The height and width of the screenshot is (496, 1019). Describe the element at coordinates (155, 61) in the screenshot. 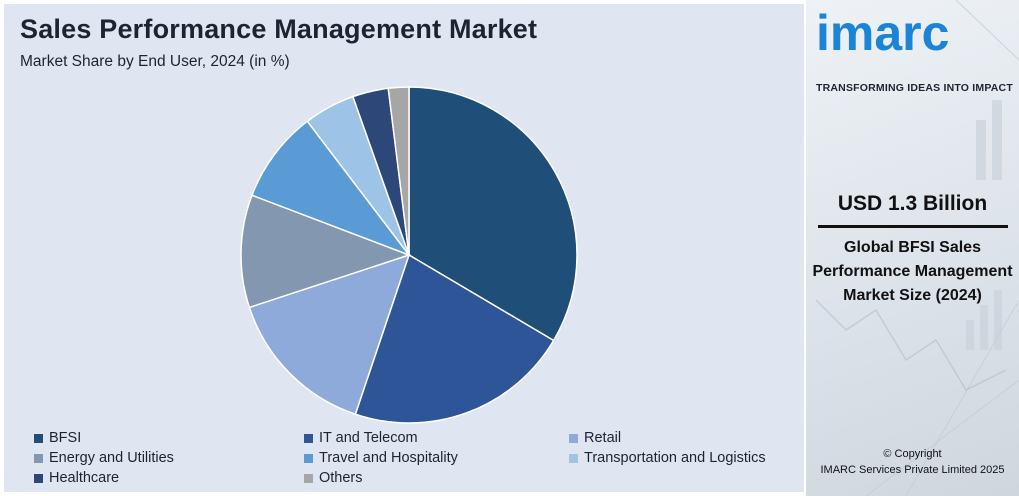

I see `chart-subtitle: Market Share by End User, 2024 (in %)` at that location.